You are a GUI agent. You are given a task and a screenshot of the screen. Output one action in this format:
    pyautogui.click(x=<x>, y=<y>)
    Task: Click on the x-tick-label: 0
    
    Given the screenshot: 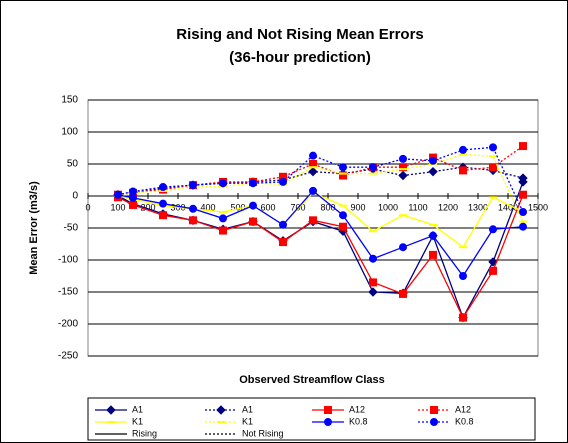 What is the action you would take?
    pyautogui.click(x=87, y=207)
    